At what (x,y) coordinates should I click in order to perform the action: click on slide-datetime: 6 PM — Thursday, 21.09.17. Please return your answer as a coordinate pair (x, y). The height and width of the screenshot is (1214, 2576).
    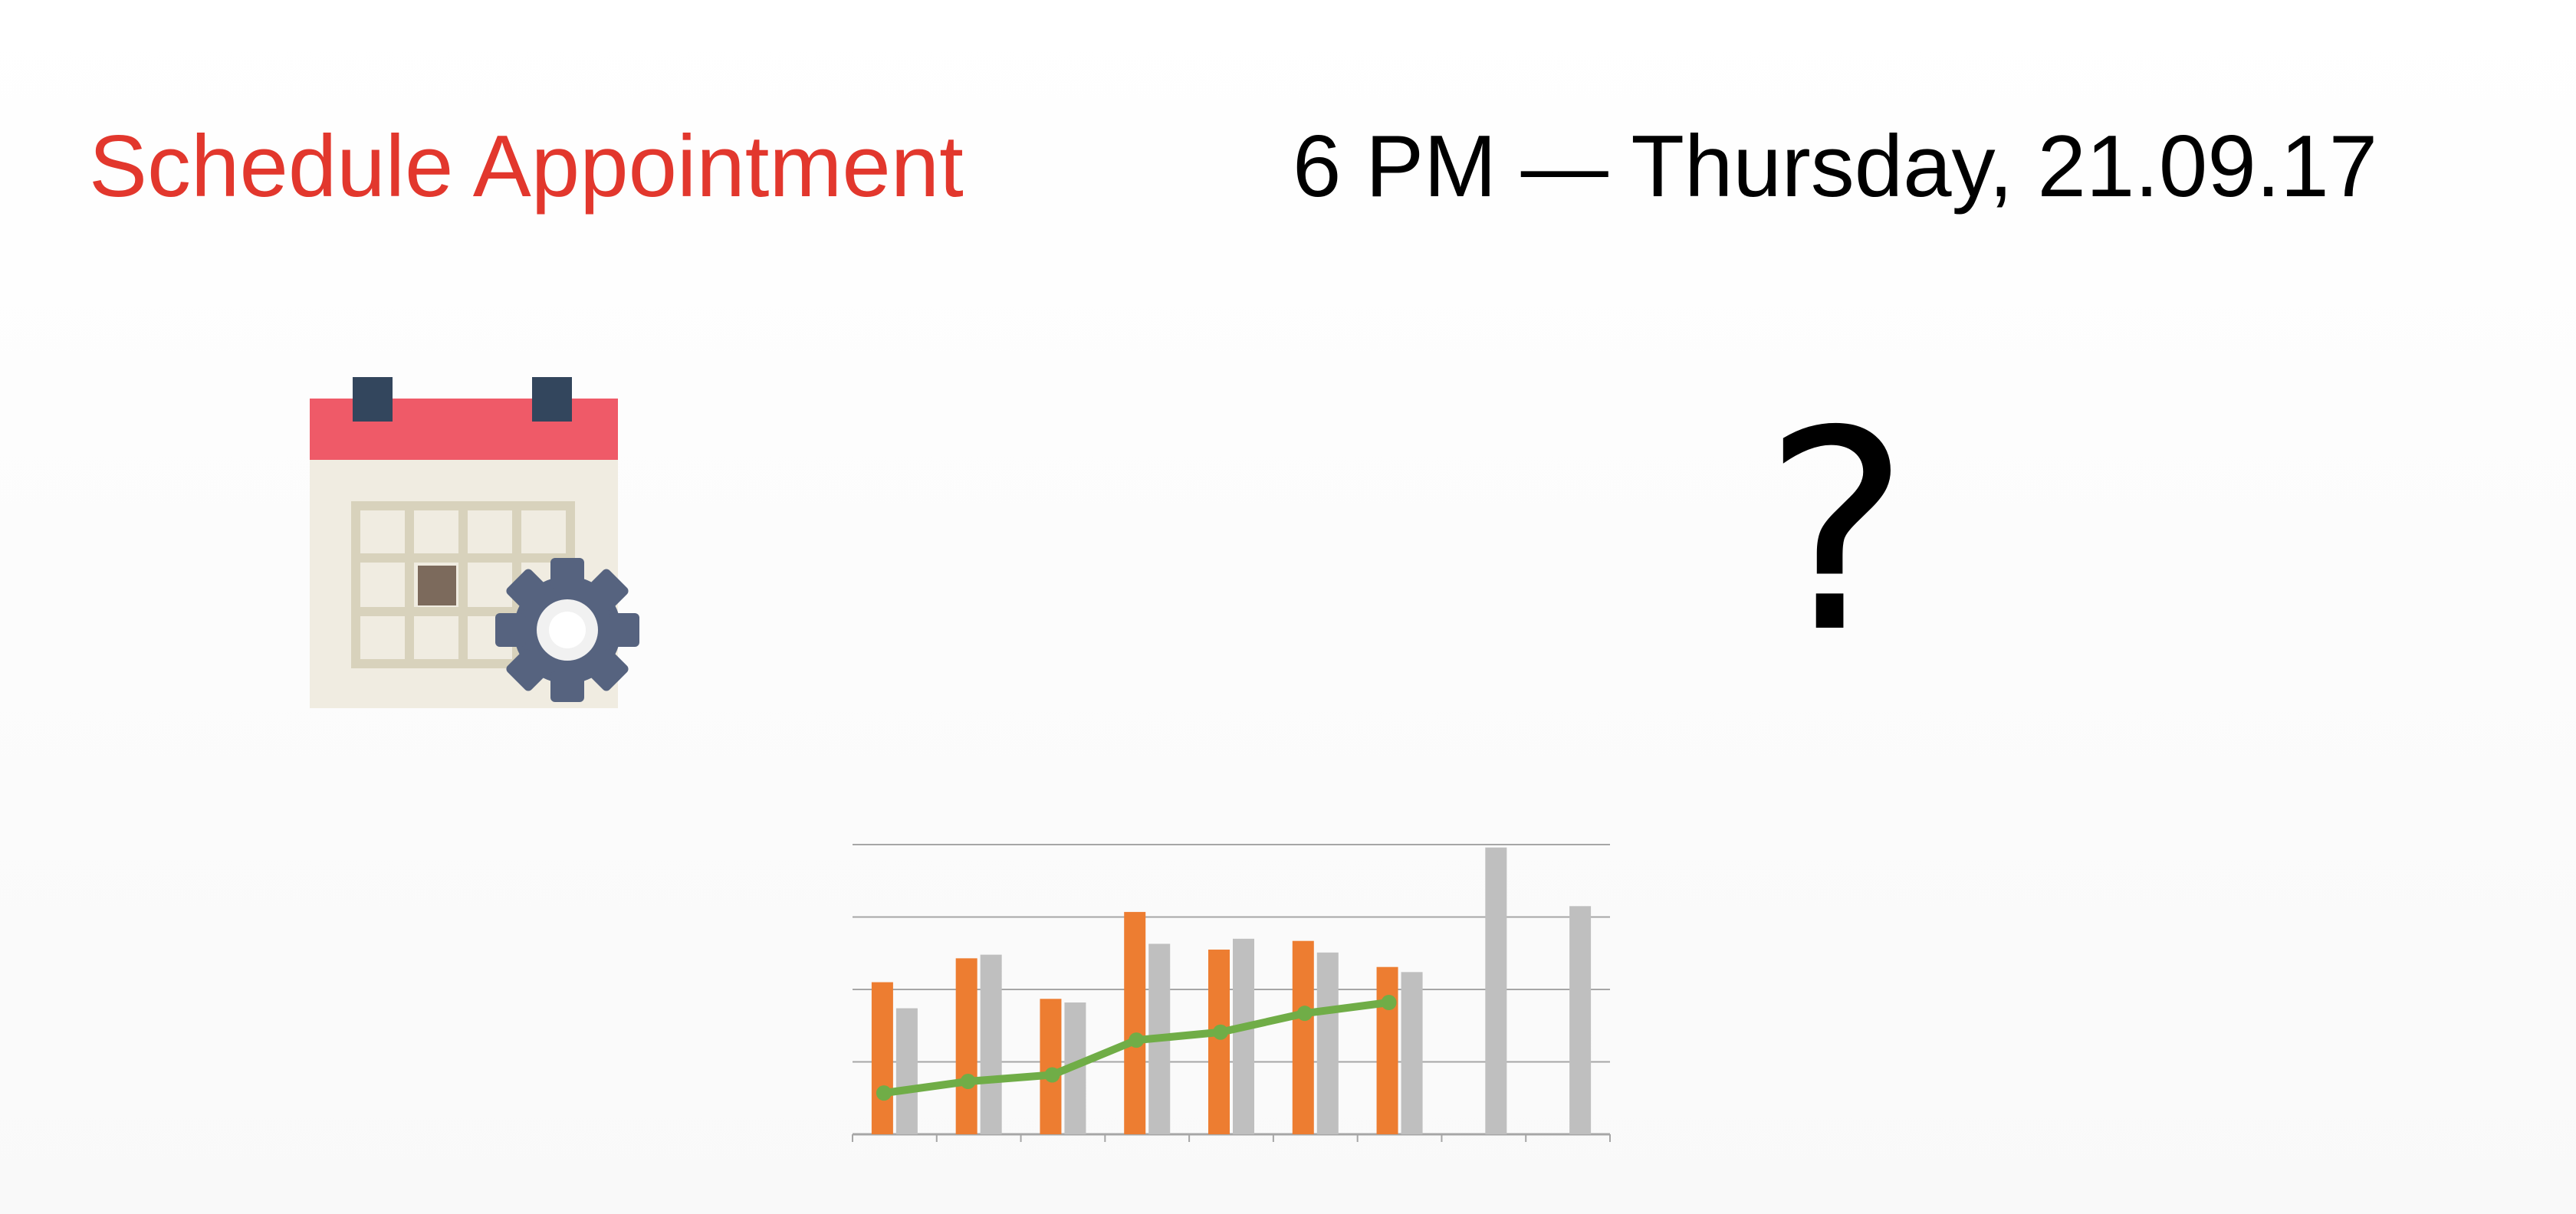
    Looking at the image, I should click on (1835, 166).